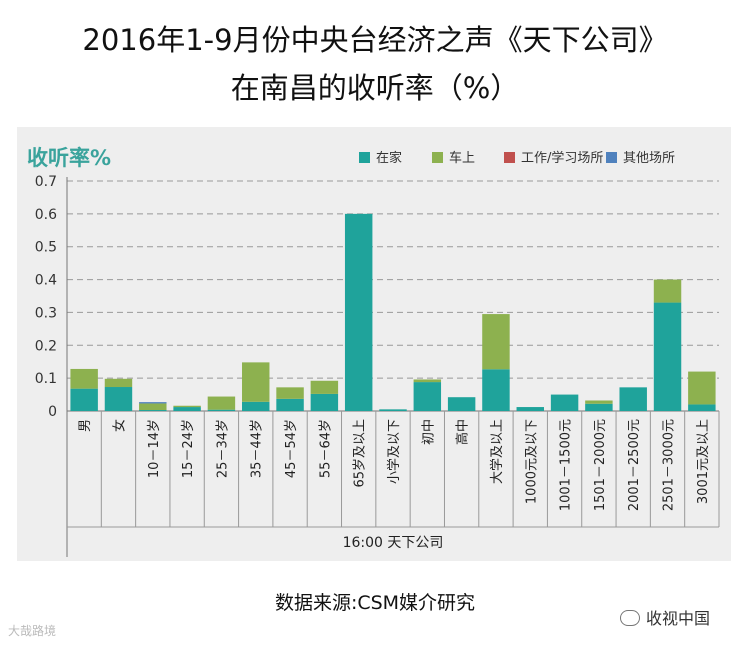 The width and height of the screenshot is (750, 650). Describe the element at coordinates (375, 603) in the screenshot. I see `data-source-note: 数据来源:CSM媒介研究` at that location.